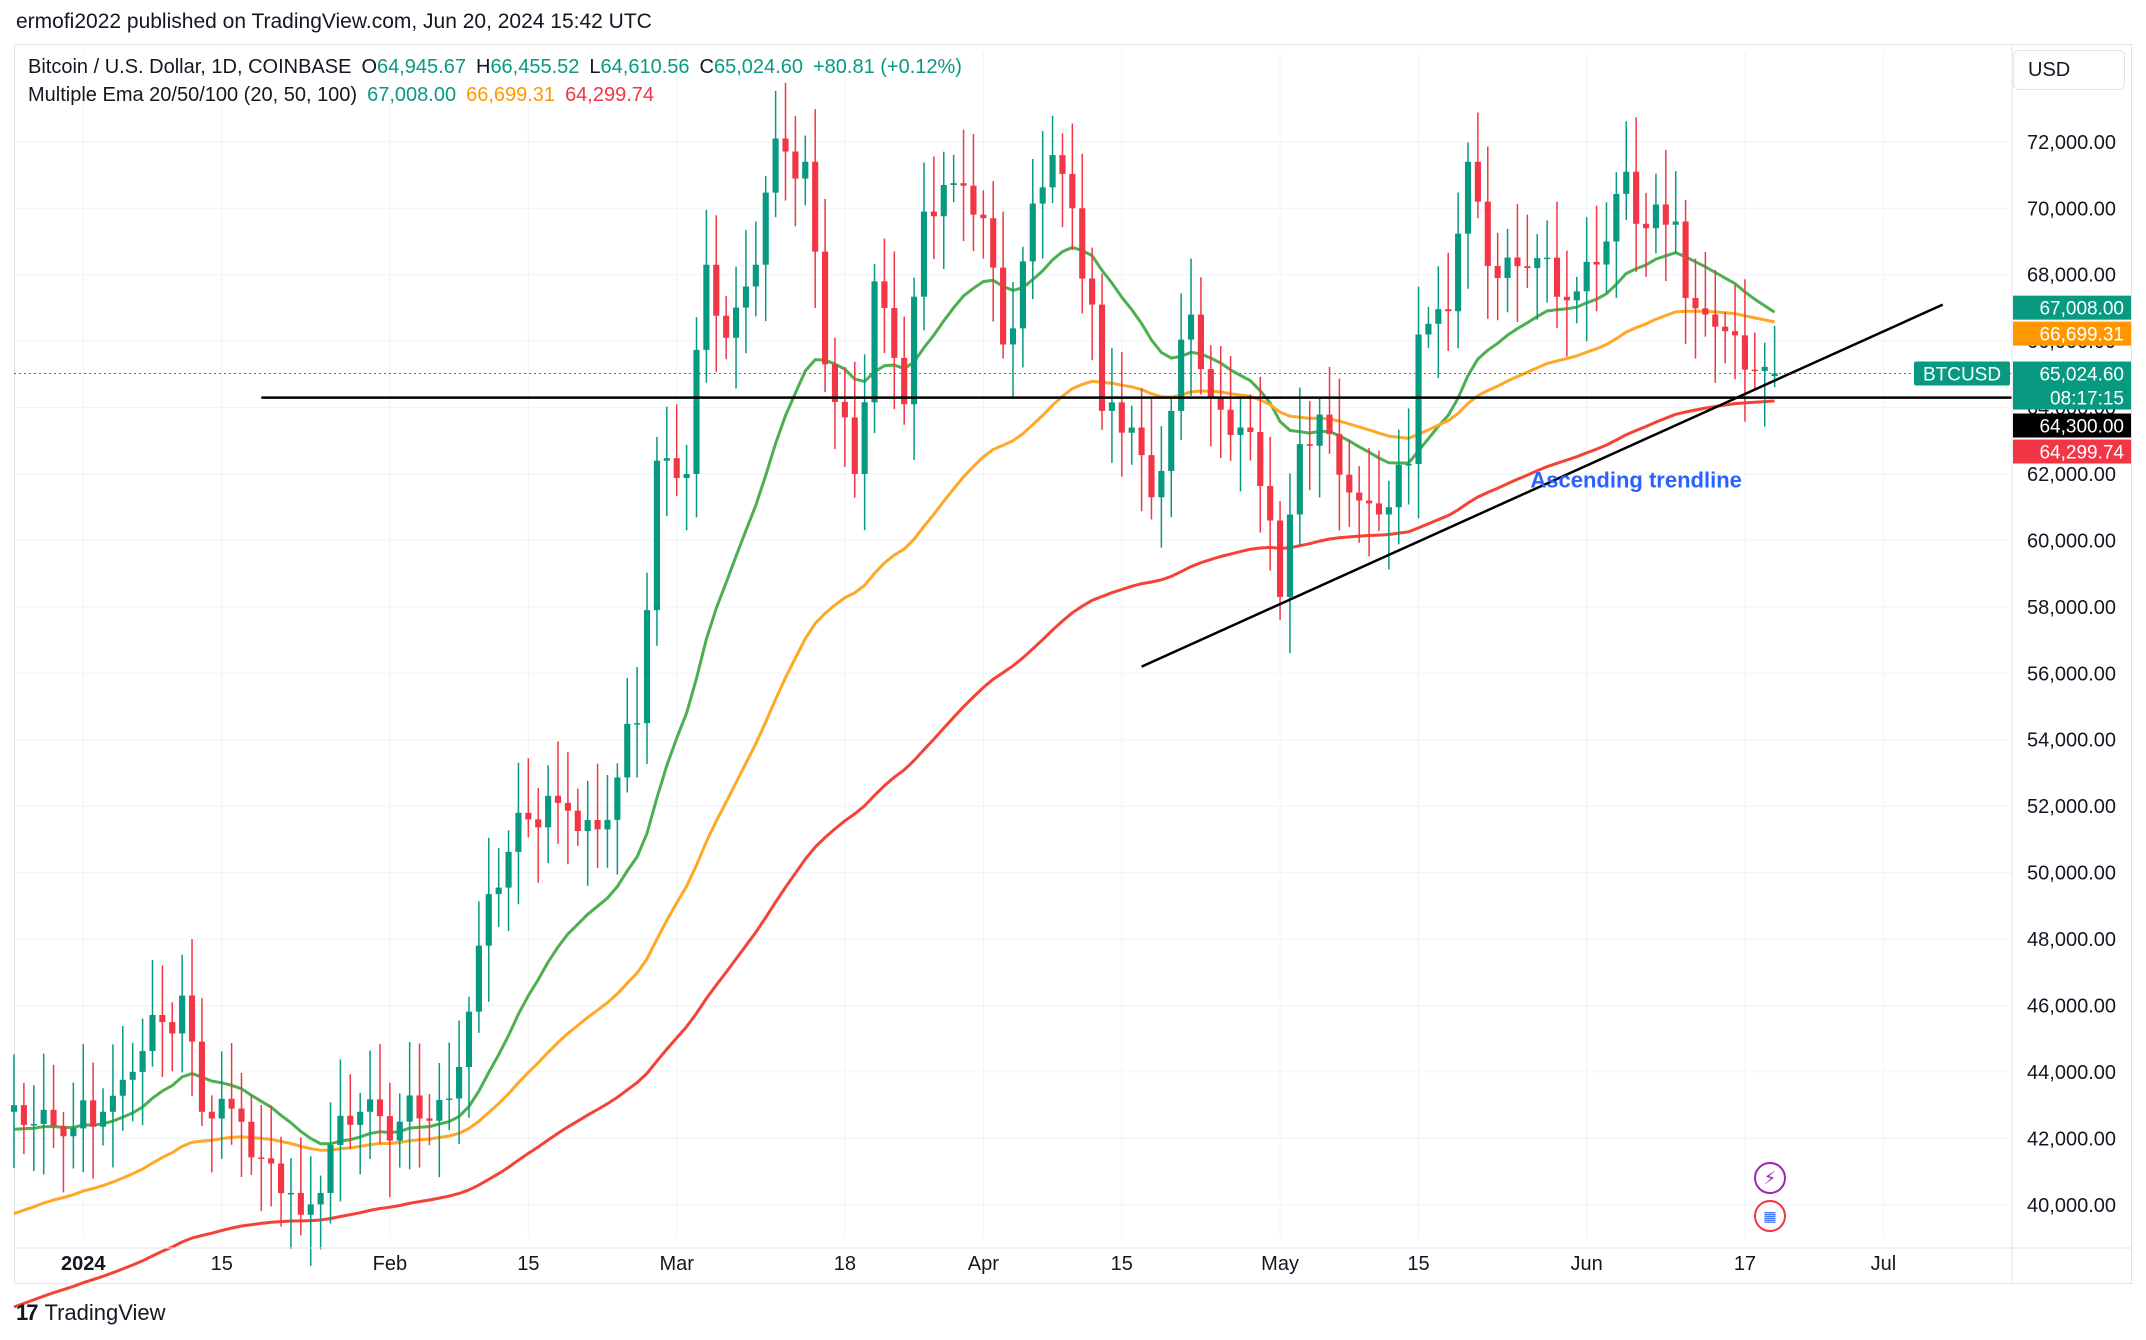  What do you see at coordinates (27, 1312) in the screenshot?
I see `tradingview-logo-icon: 17` at bounding box center [27, 1312].